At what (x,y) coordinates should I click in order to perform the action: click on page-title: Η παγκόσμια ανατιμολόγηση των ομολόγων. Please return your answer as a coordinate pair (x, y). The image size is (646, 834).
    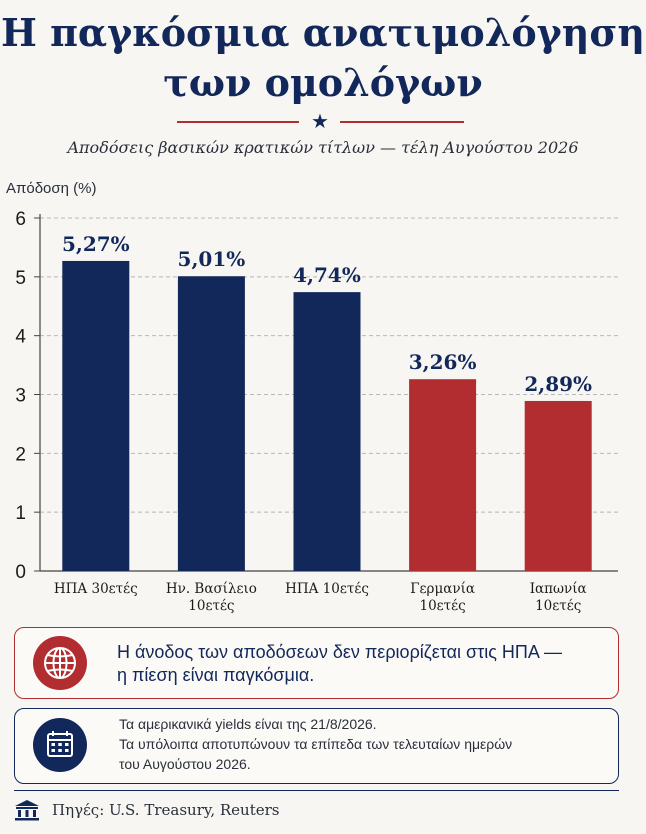
    Looking at the image, I should click on (323, 58).